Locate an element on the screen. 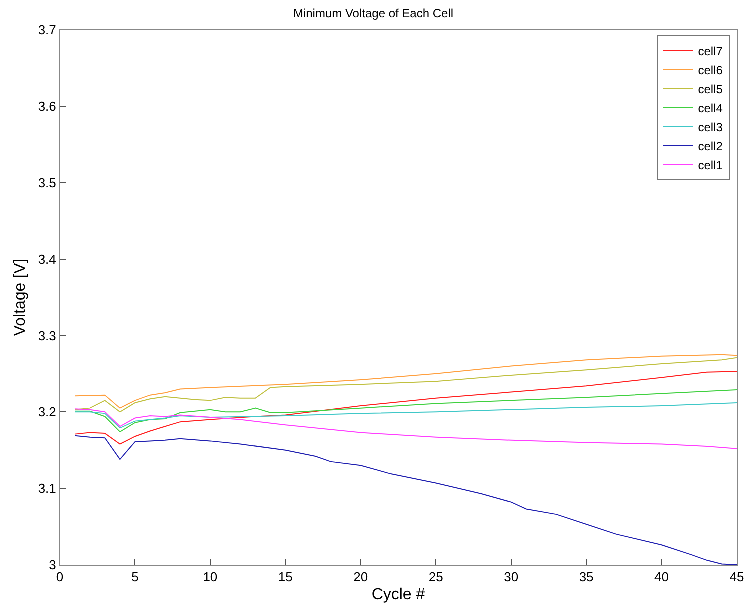 The image size is (747, 610). legend-label: cell2 is located at coordinates (711, 147).